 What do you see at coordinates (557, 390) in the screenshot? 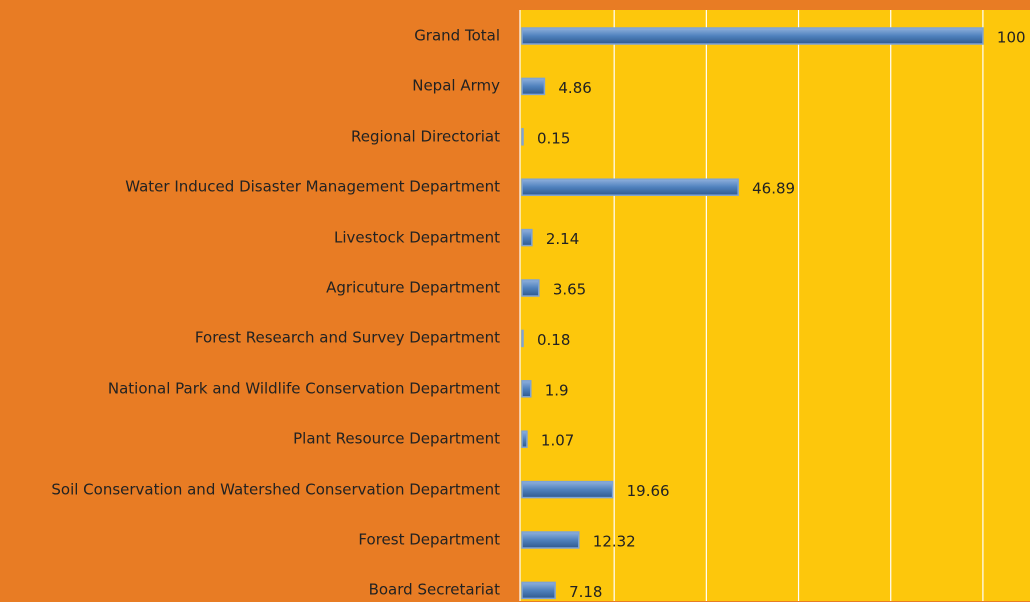
I see `value-label: 1.9` at bounding box center [557, 390].